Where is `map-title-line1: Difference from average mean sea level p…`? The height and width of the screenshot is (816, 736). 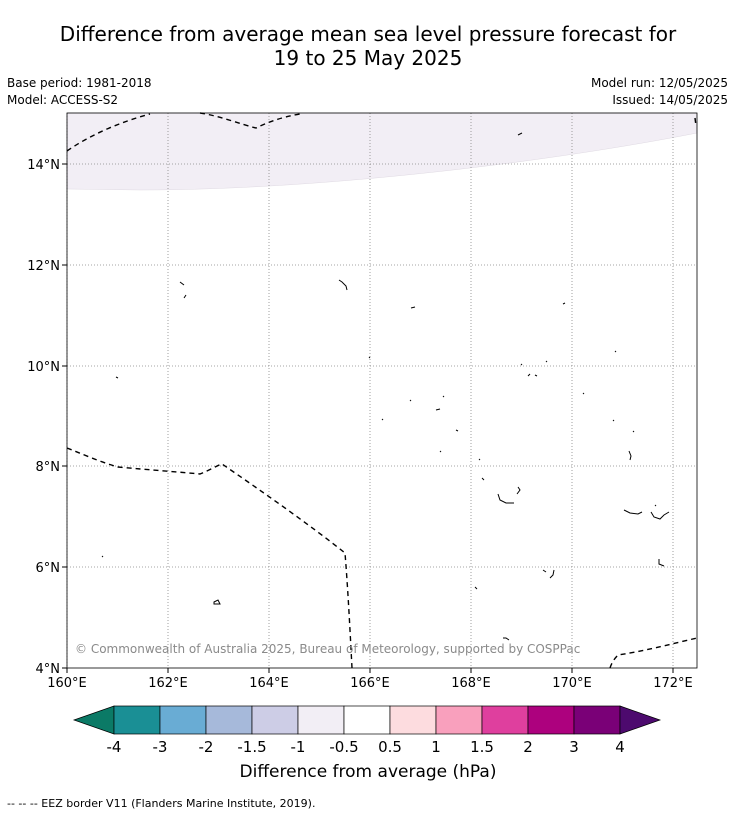 map-title-line1: Difference from average mean sea level p… is located at coordinates (368, 34).